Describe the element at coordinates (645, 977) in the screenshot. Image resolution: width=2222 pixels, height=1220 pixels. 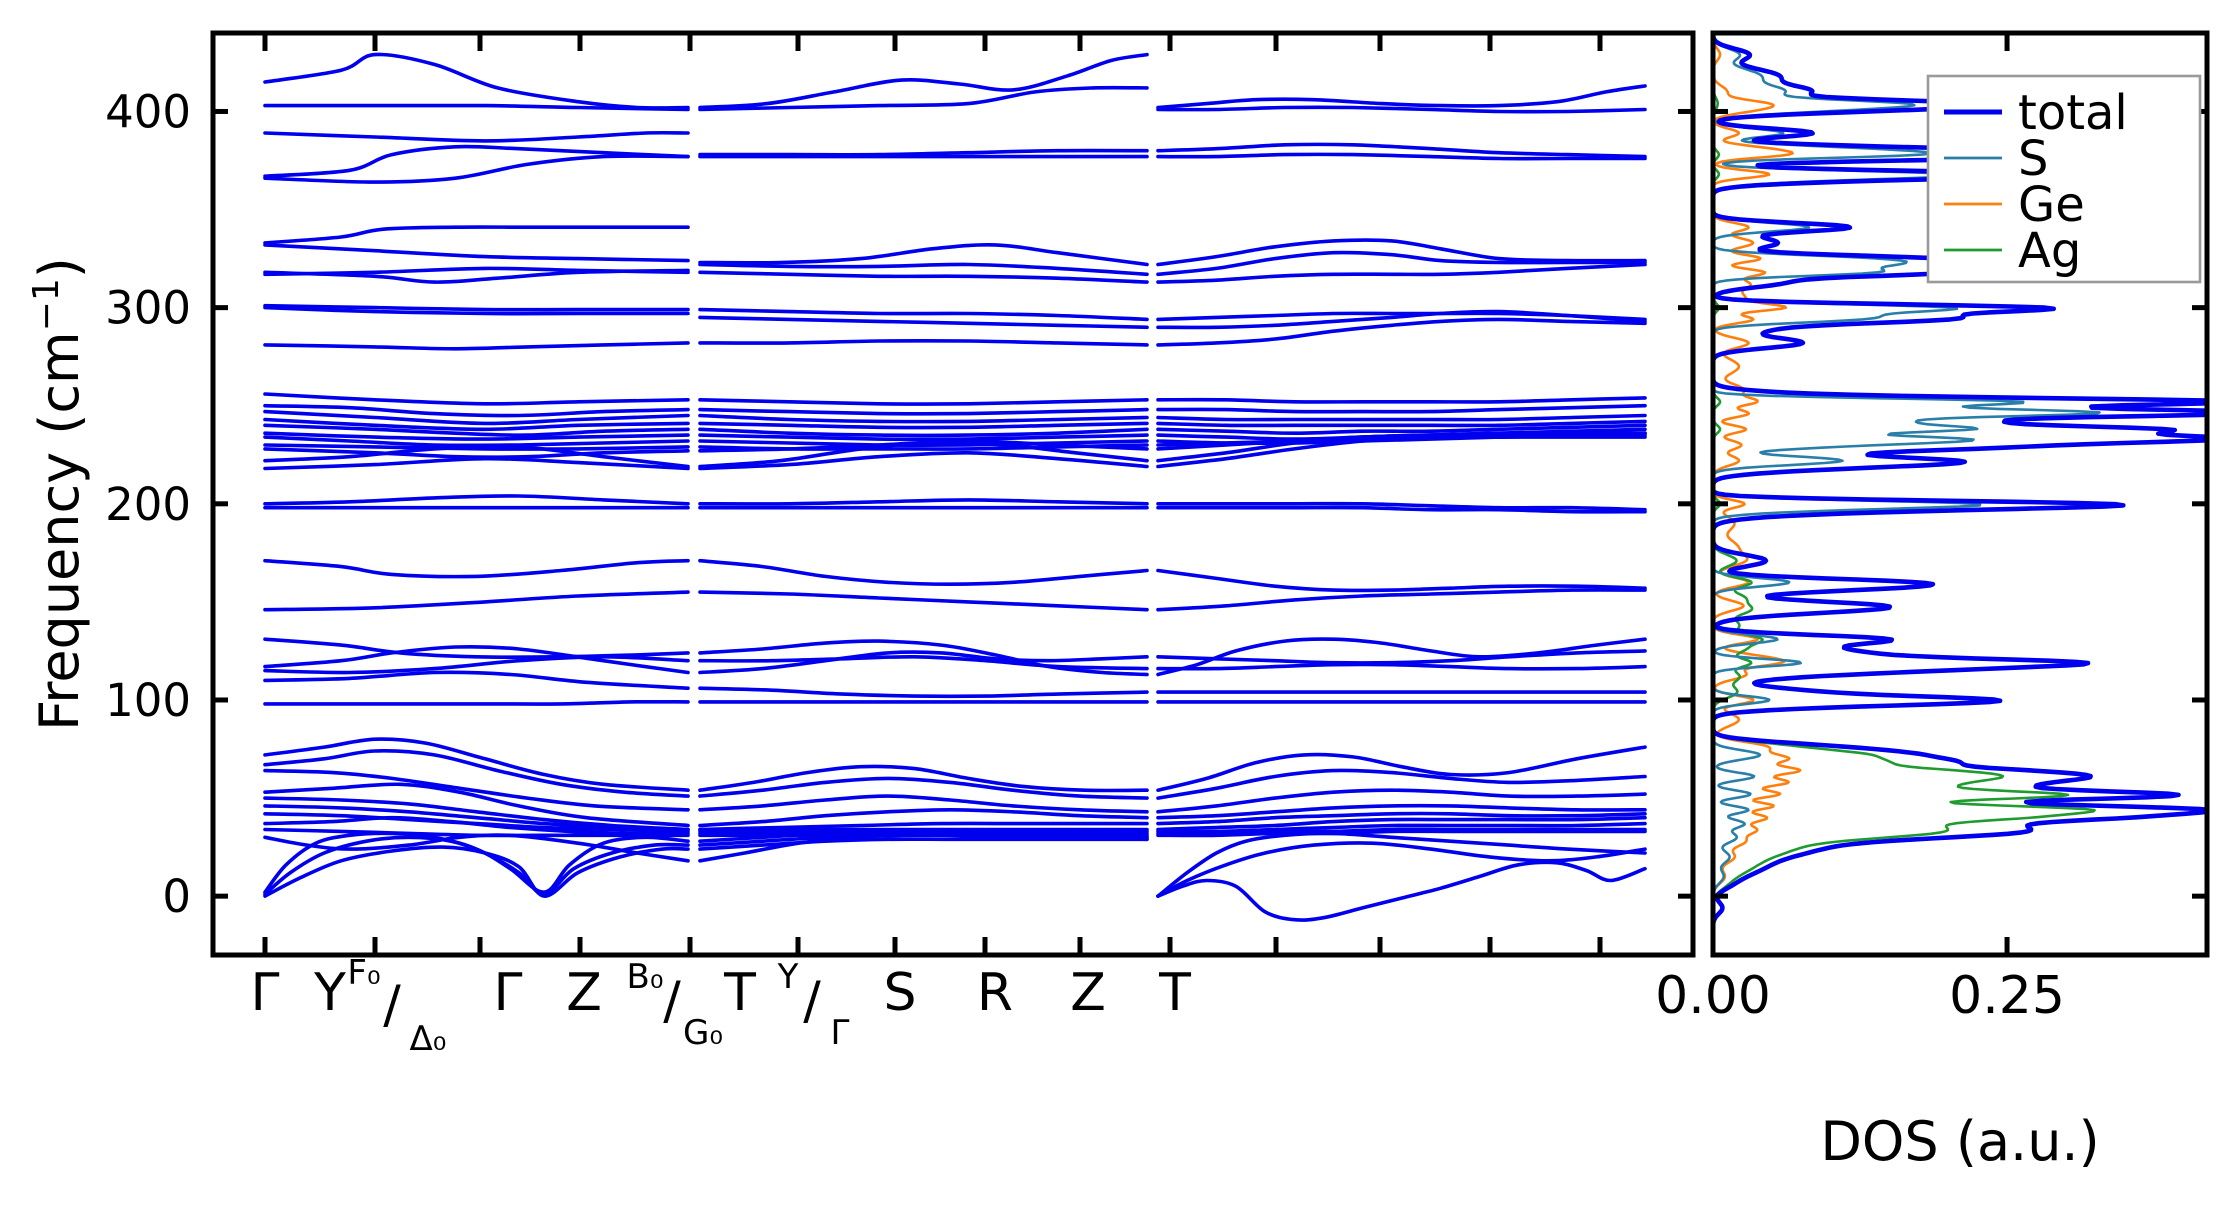
I see `x-label-sup: B₀` at that location.